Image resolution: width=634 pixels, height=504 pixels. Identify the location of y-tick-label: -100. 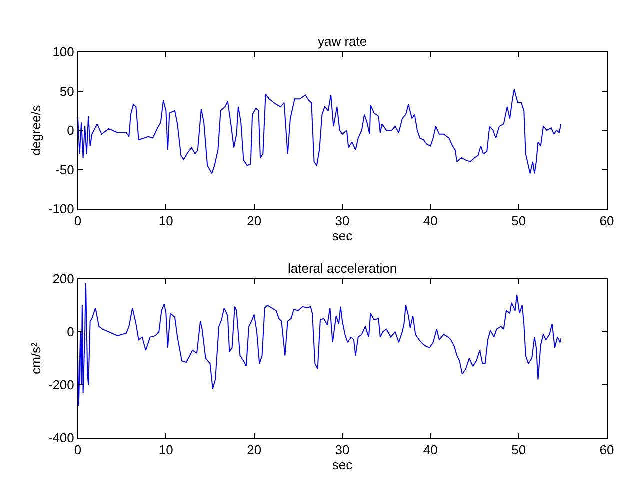
(61, 209).